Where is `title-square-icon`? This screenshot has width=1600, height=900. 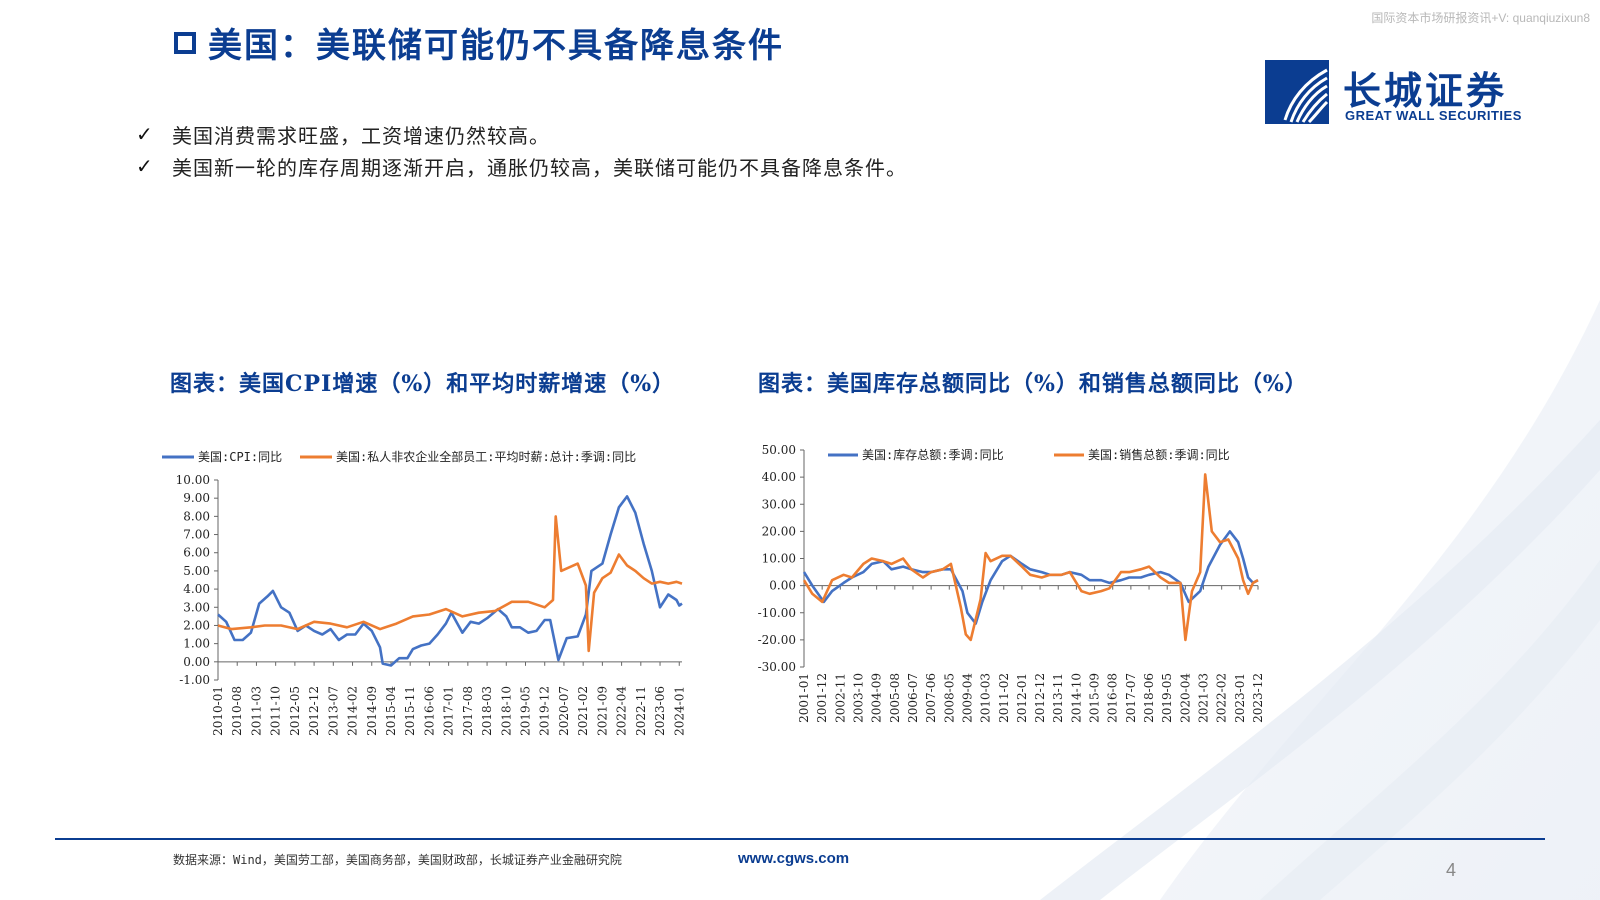 title-square-icon is located at coordinates (185, 42).